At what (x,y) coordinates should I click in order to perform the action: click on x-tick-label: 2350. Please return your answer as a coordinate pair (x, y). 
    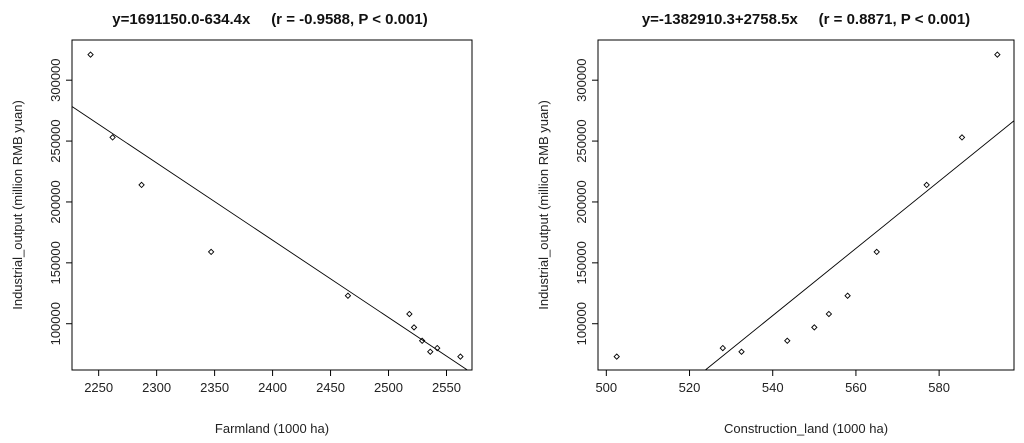
    Looking at the image, I should click on (214, 387).